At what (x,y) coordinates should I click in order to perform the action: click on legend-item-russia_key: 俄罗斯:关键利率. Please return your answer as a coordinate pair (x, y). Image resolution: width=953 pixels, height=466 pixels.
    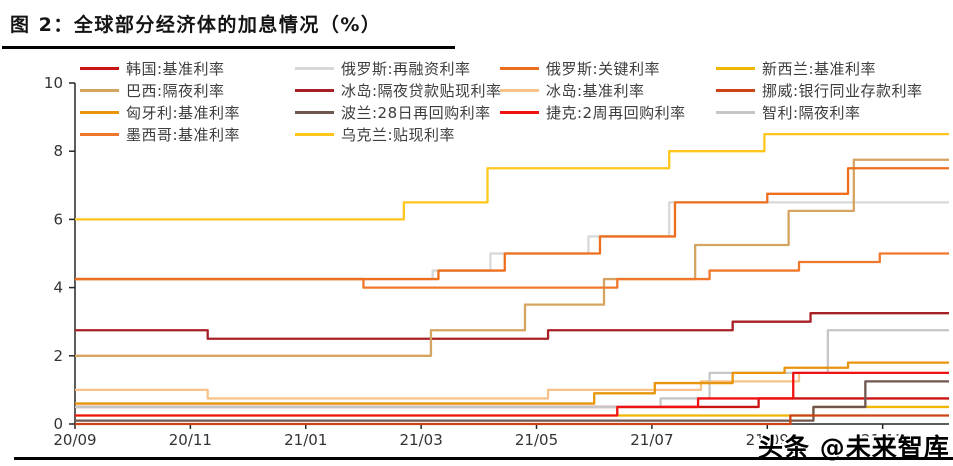
    Looking at the image, I should click on (593, 68).